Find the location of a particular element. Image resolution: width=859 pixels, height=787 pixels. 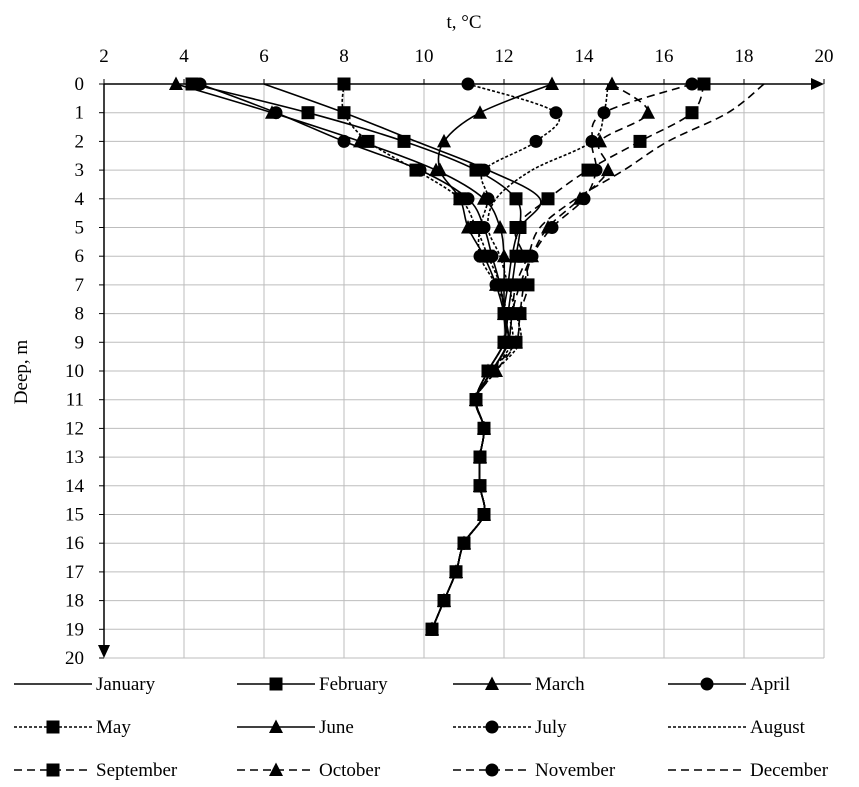

legend-item-december: December is located at coordinates (748, 770).